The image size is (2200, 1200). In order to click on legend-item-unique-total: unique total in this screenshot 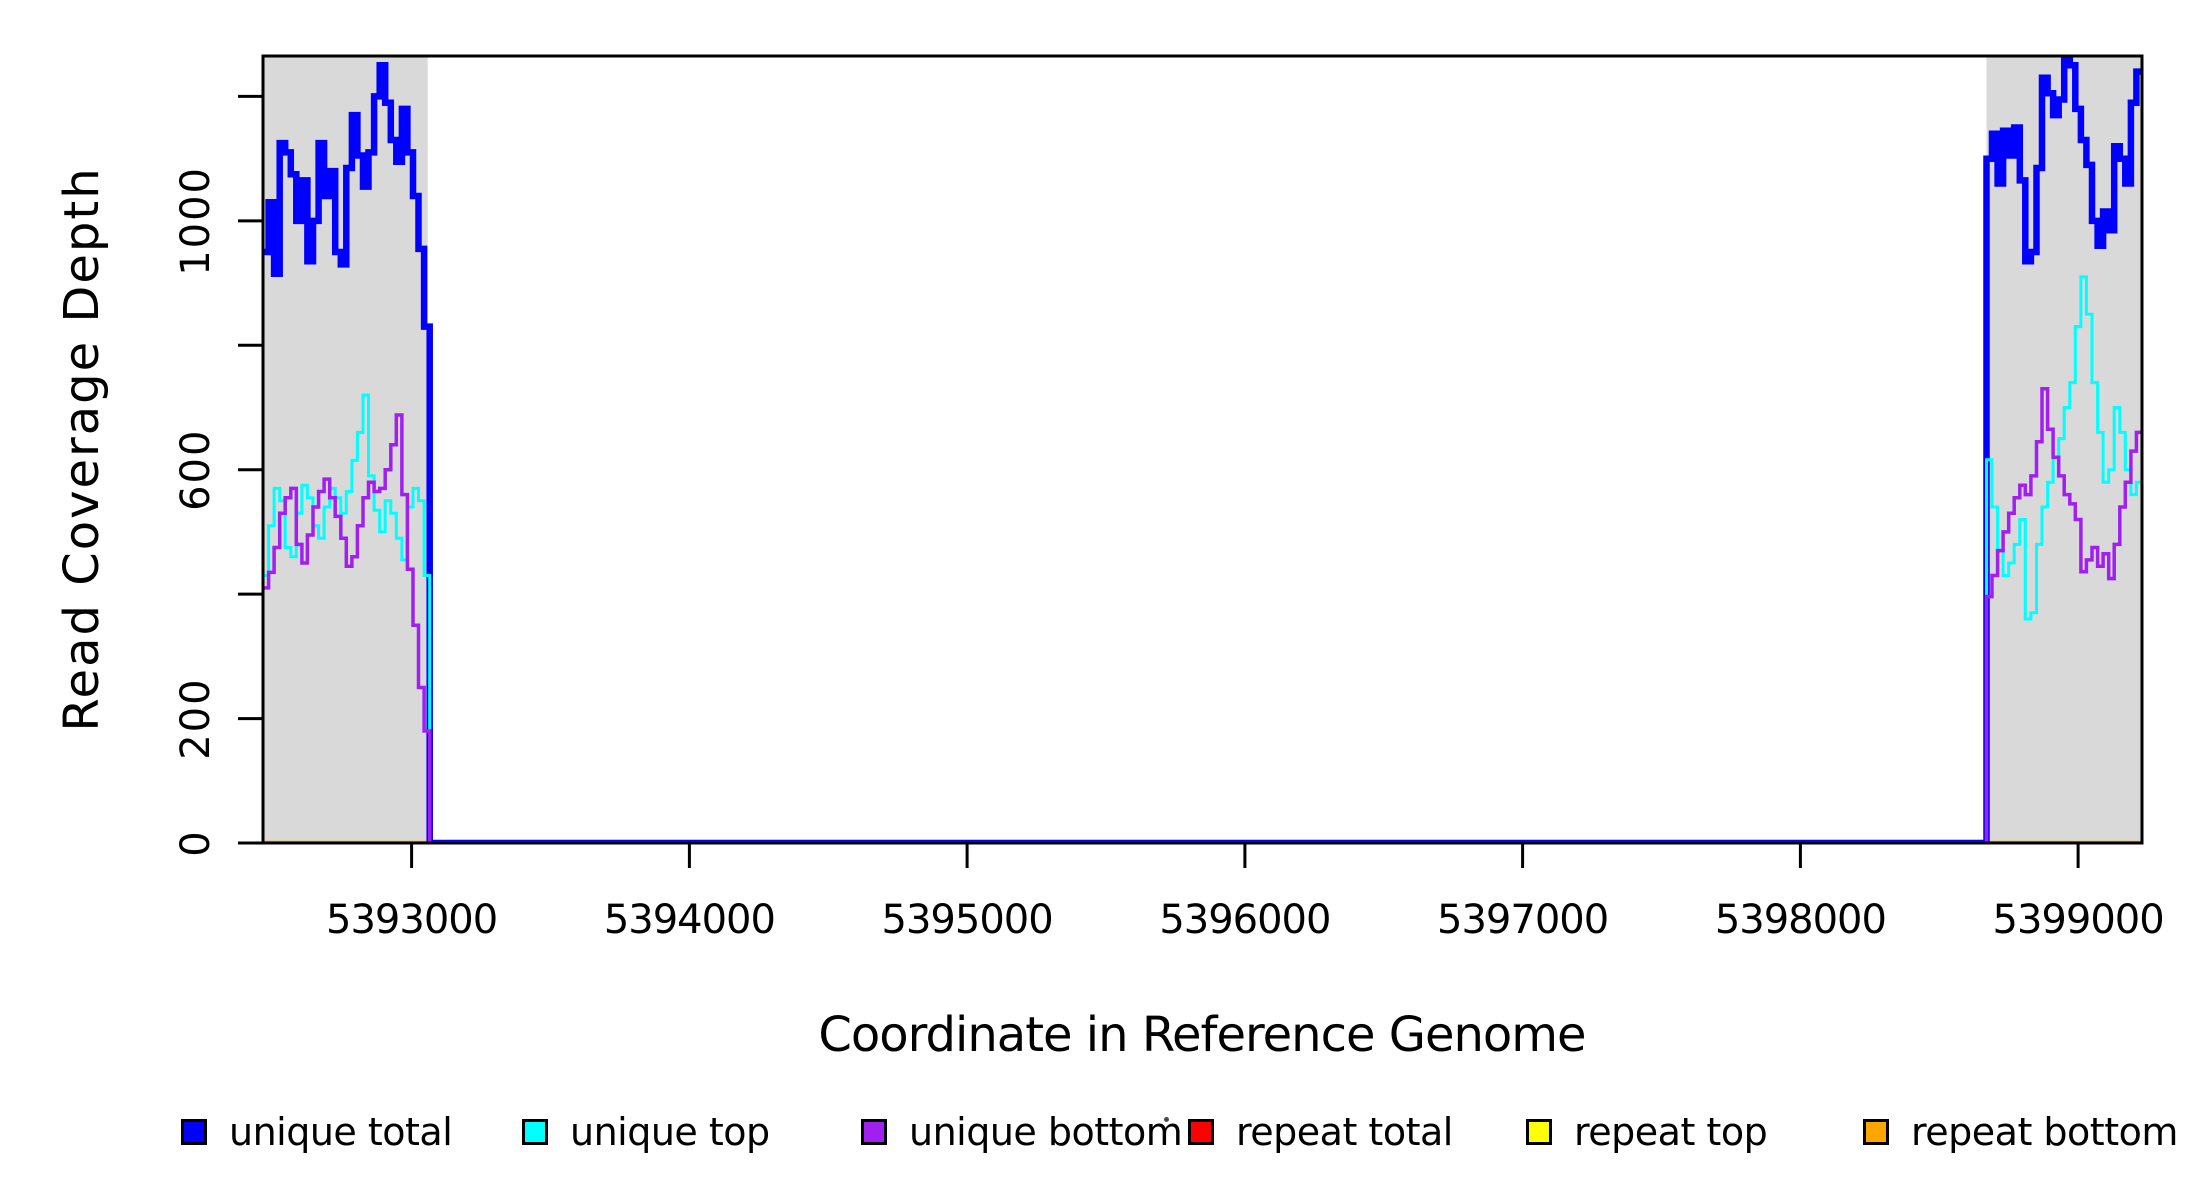, I will do `click(317, 1132)`.